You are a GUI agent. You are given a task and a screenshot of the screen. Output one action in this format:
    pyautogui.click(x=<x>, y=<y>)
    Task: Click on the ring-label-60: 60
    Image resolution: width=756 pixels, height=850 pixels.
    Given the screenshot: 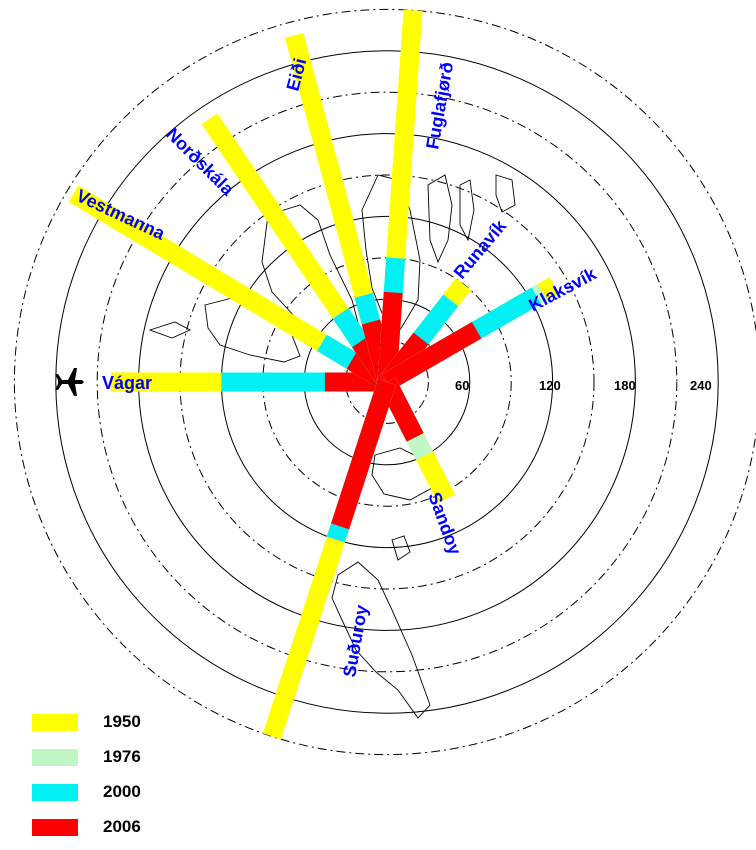 What is the action you would take?
    pyautogui.click(x=462, y=385)
    